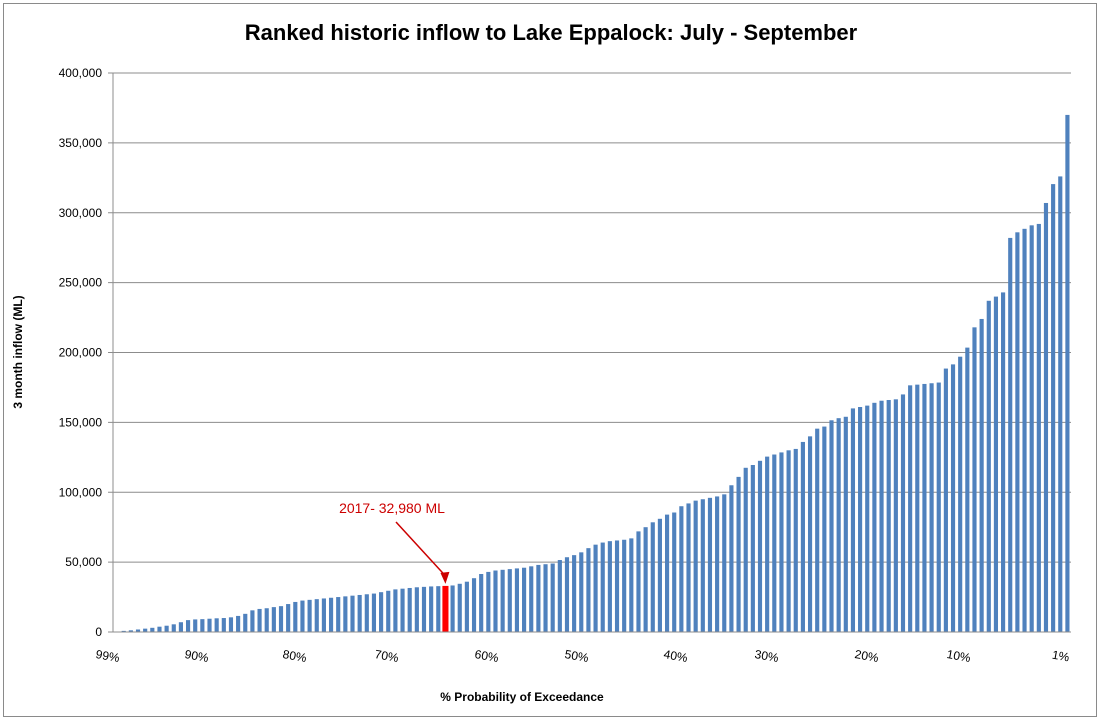 The height and width of the screenshot is (722, 1102). Describe the element at coordinates (392, 508) in the screenshot. I see `annotation-label: 2017- 32,980 ML` at that location.